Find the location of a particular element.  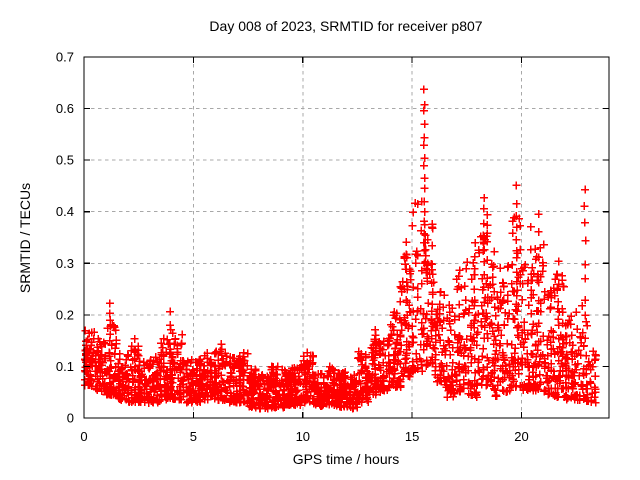

y-tick-label: 0.6 is located at coordinates (65, 108).